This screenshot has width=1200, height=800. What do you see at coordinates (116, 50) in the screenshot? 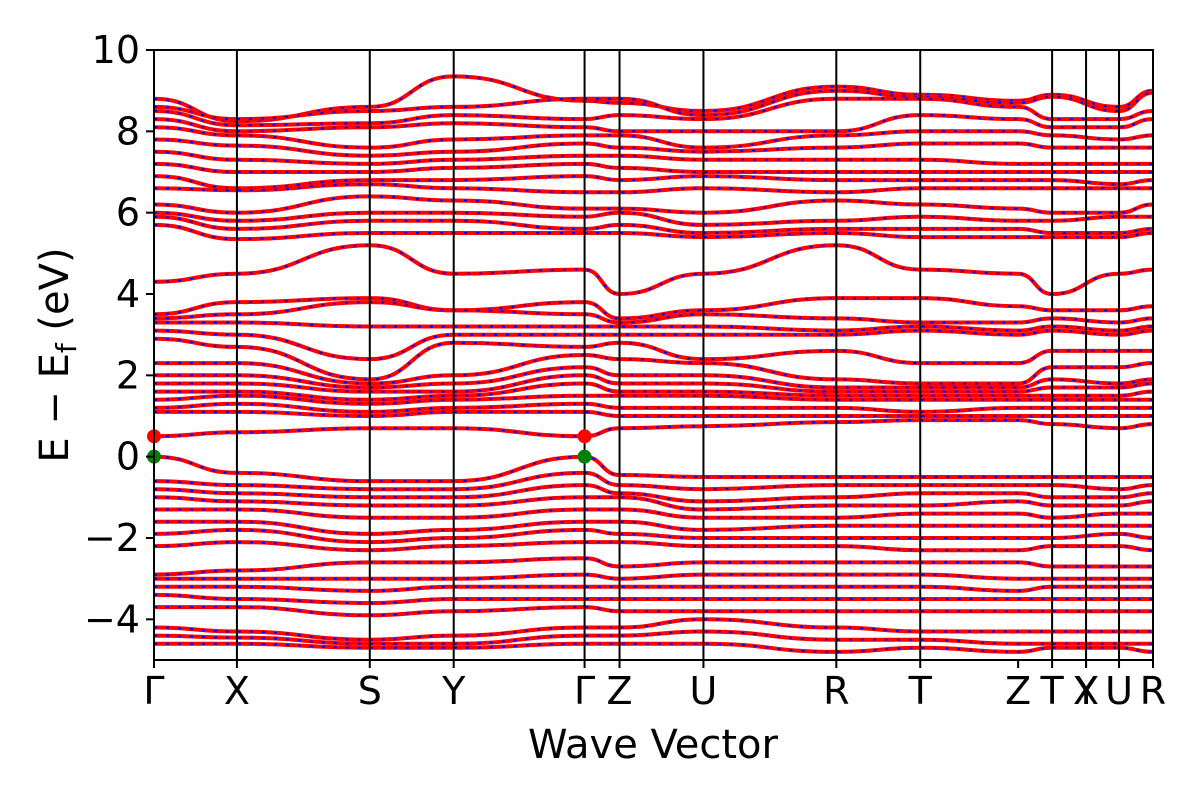
I see `y-tick-label: 10` at bounding box center [116, 50].